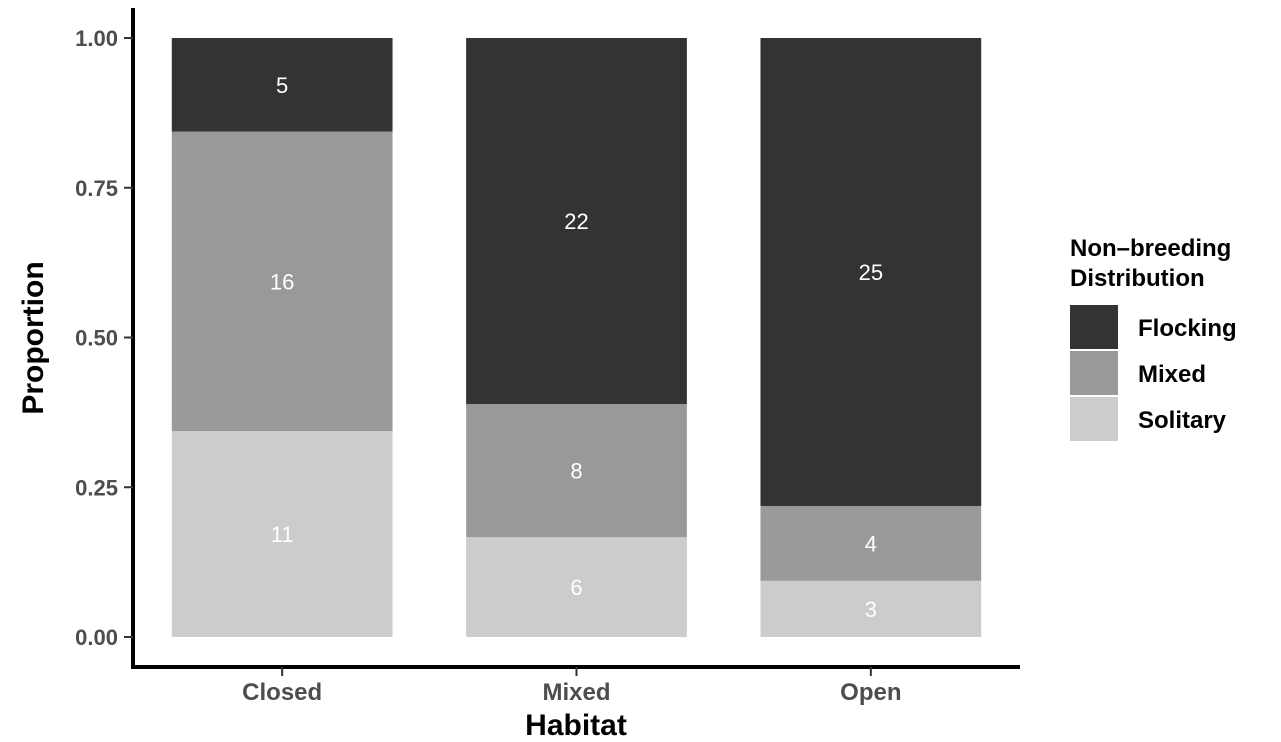 This screenshot has height=742, width=1281. Describe the element at coordinates (870, 692) in the screenshot. I see `x-tick-label: Open` at that location.